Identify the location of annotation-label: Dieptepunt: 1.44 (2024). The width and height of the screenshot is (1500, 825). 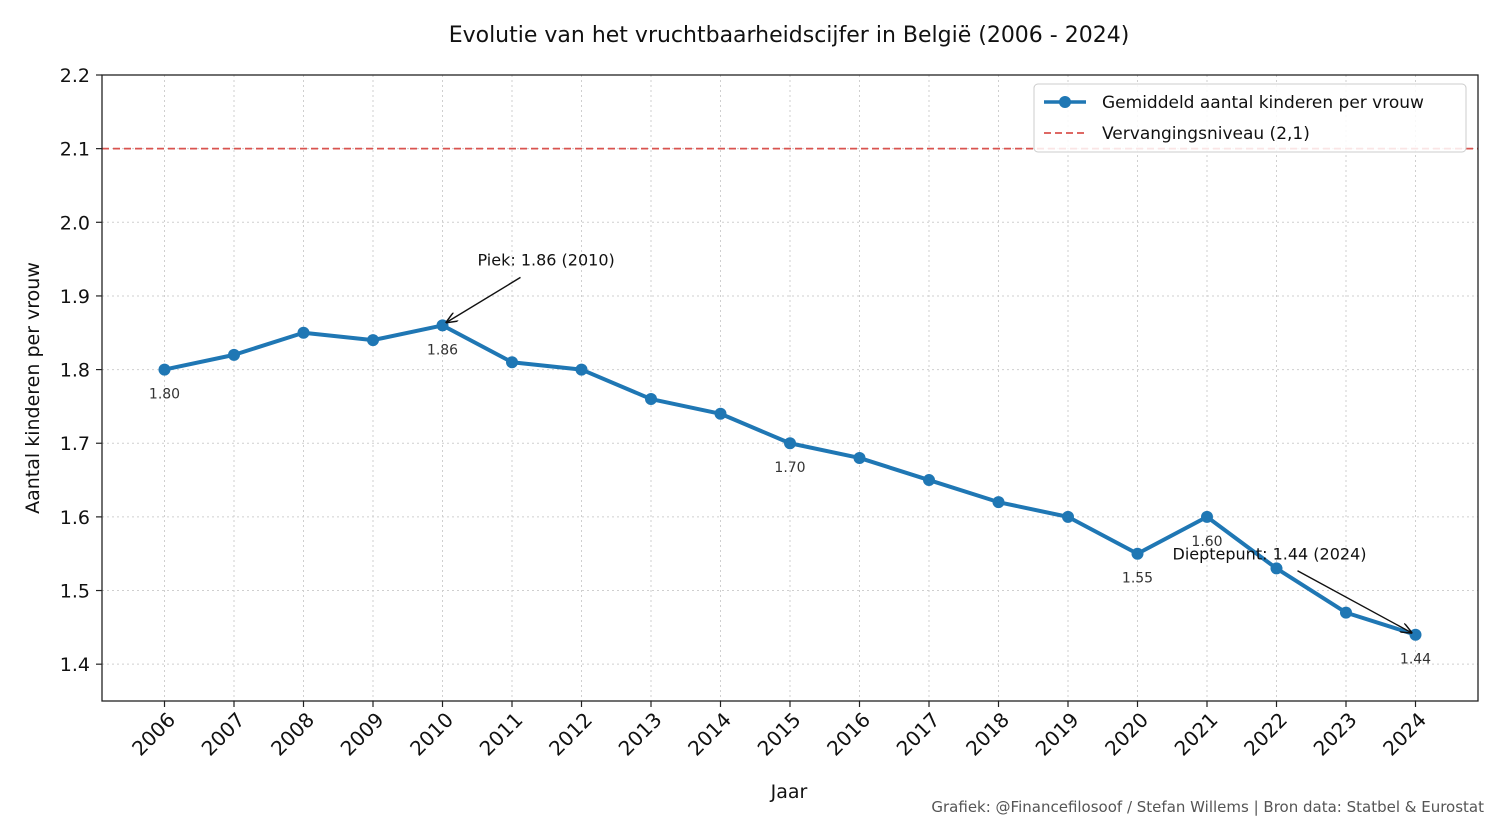
(1270, 554).